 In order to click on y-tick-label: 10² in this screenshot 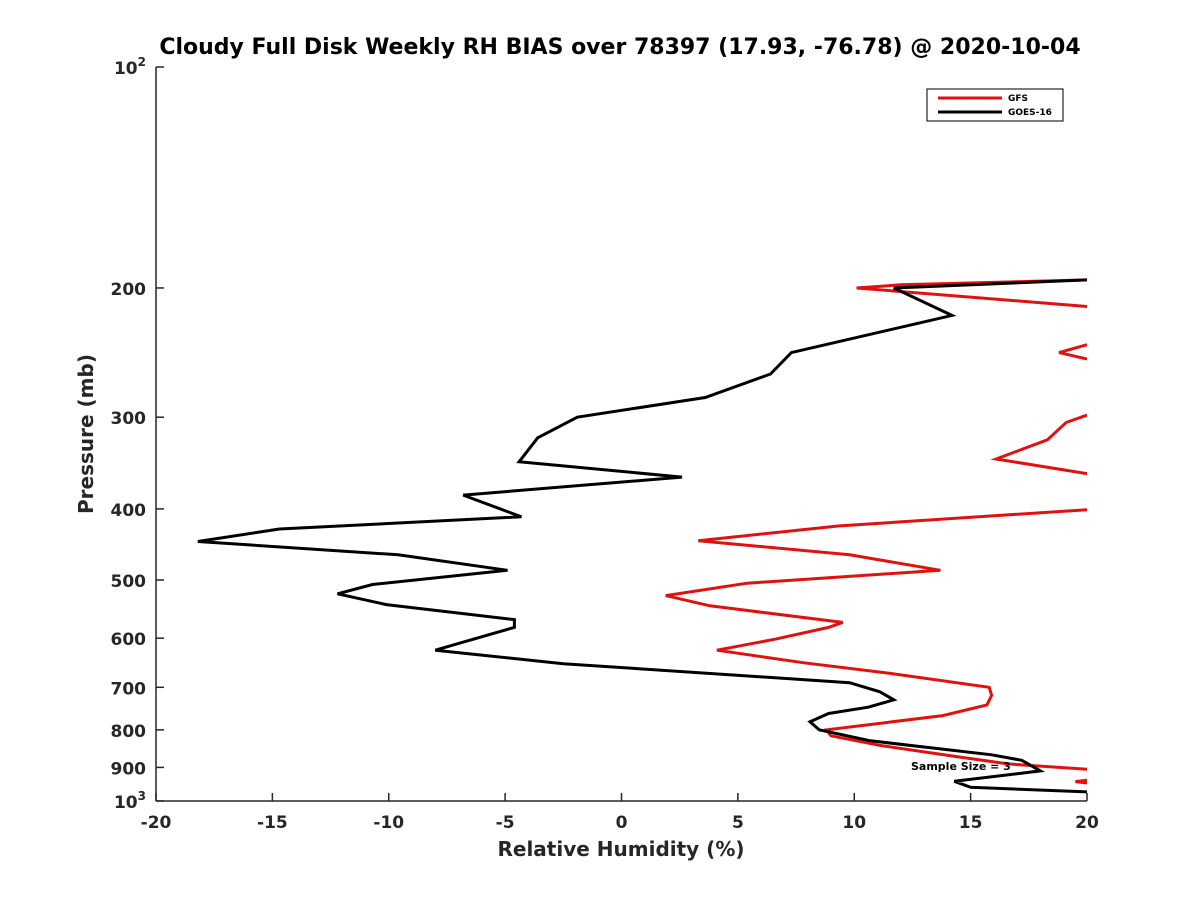, I will do `click(130, 67)`.